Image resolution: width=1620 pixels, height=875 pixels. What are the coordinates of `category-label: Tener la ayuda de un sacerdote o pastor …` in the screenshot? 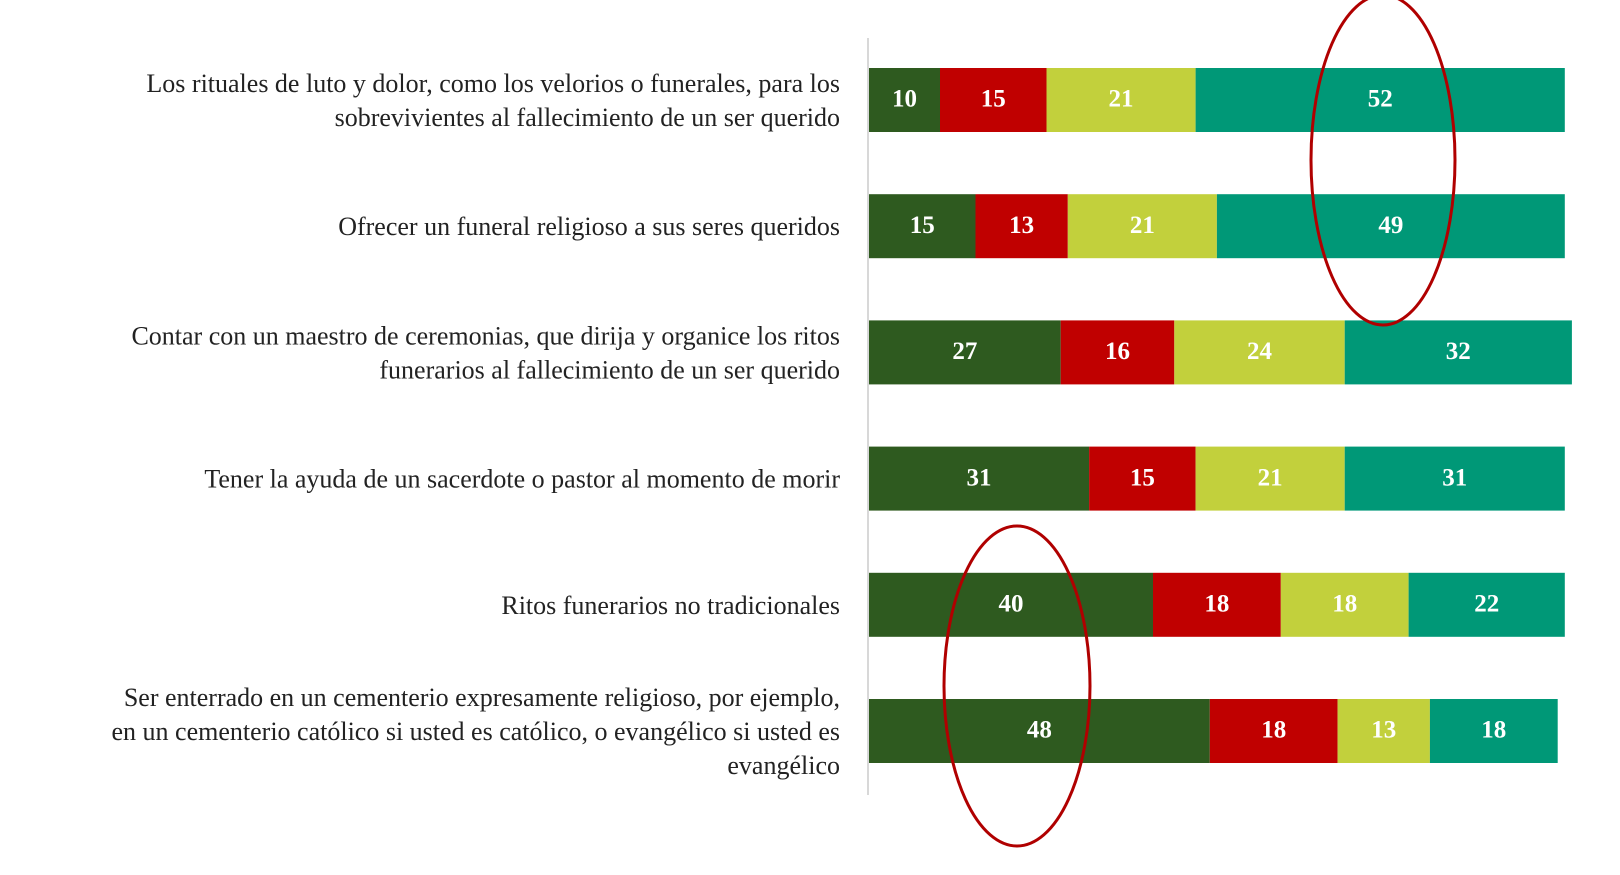 It's located at (522, 479).